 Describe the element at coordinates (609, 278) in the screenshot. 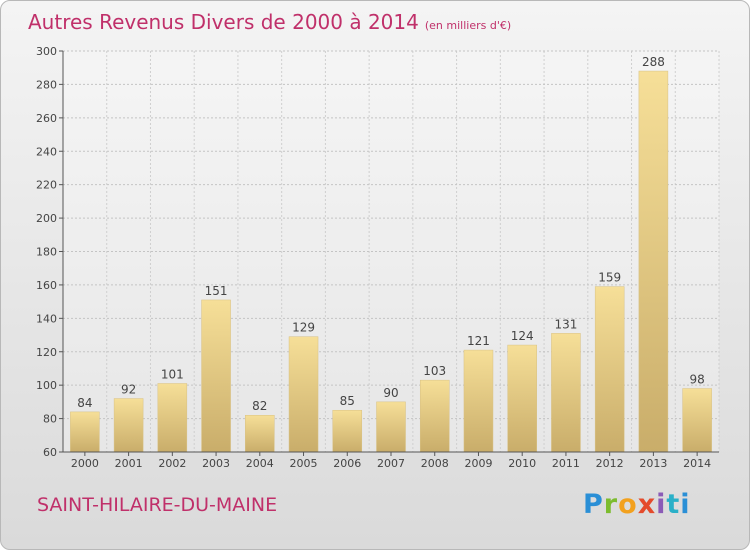

I see `data-label: 159` at that location.